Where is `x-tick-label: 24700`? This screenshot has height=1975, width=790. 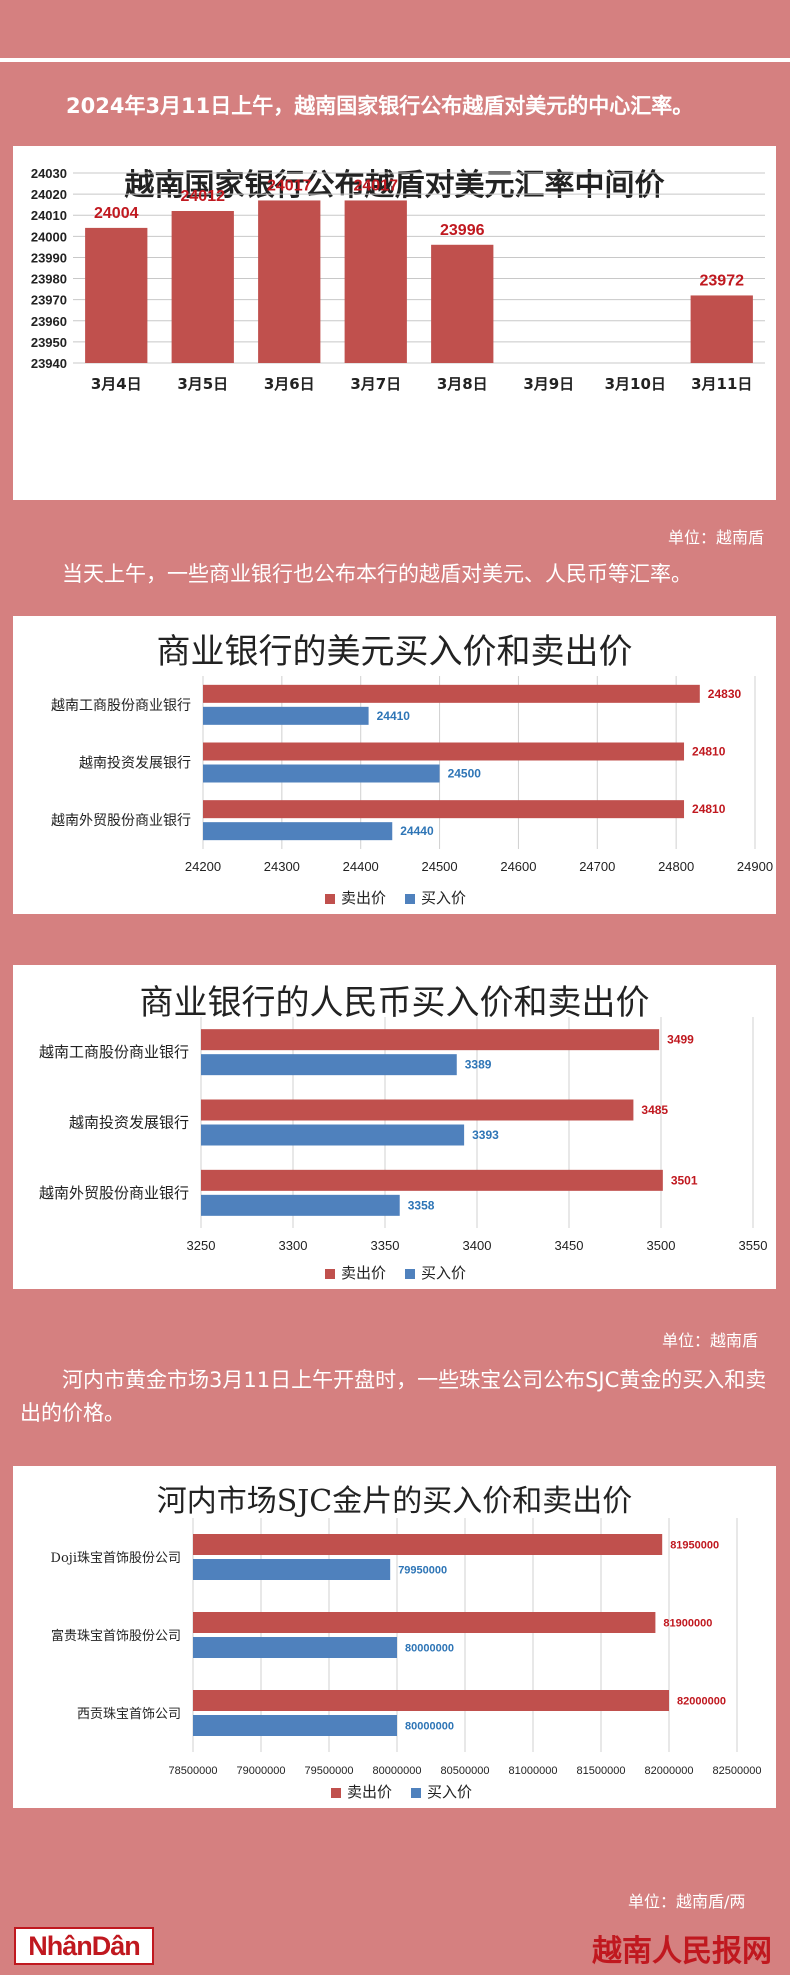
x-tick-label: 24700 is located at coordinates (597, 866).